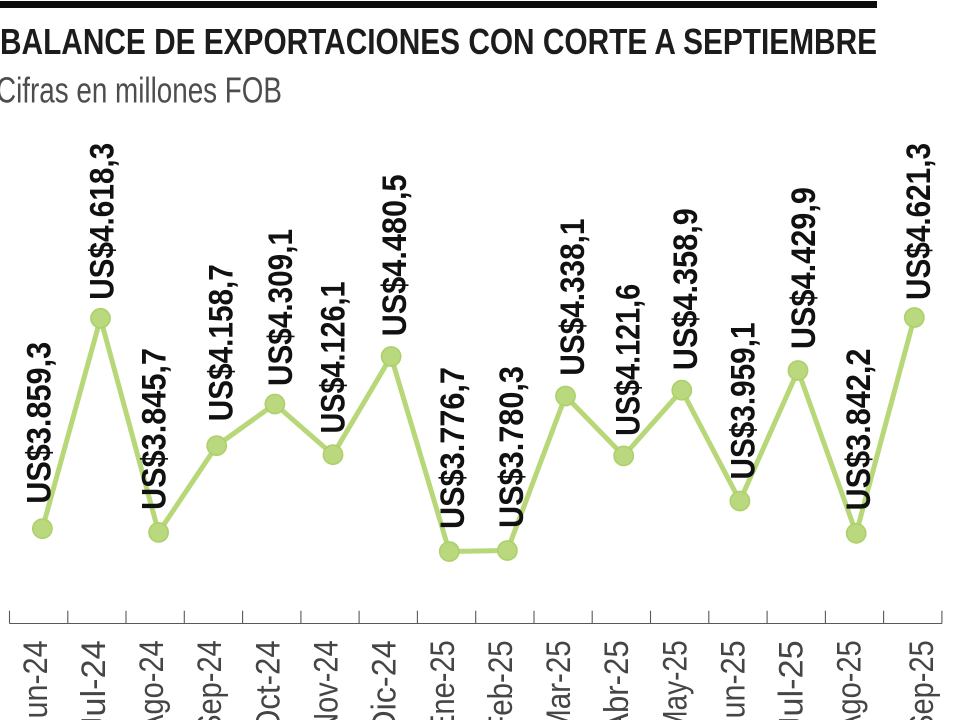 The width and height of the screenshot is (960, 720). What do you see at coordinates (501, 680) in the screenshot?
I see `svg-text: Feb-25` at bounding box center [501, 680].